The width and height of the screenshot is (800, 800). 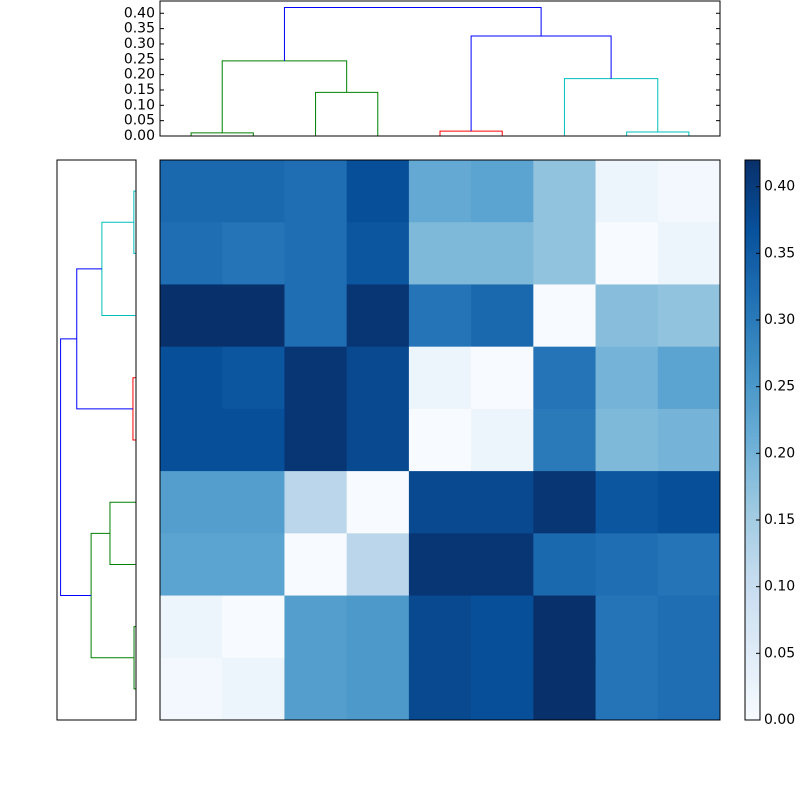 What do you see at coordinates (779, 653) in the screenshot?
I see `colorbar-tick-label: 0.05` at bounding box center [779, 653].